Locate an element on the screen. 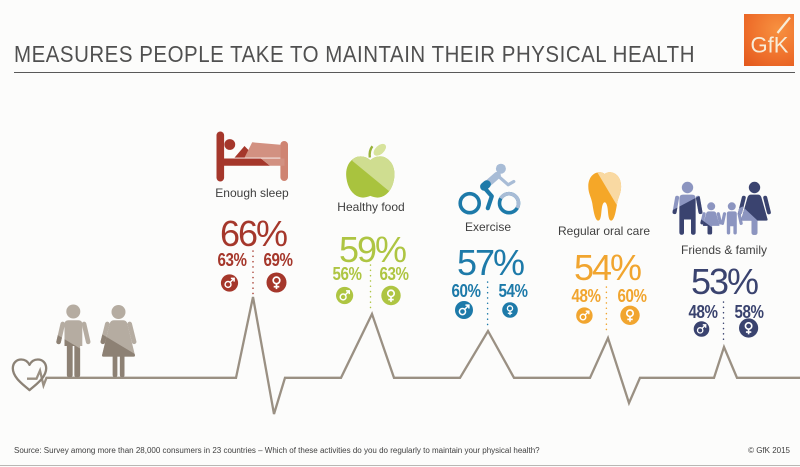  svg-text: GfK is located at coordinates (770, 45).